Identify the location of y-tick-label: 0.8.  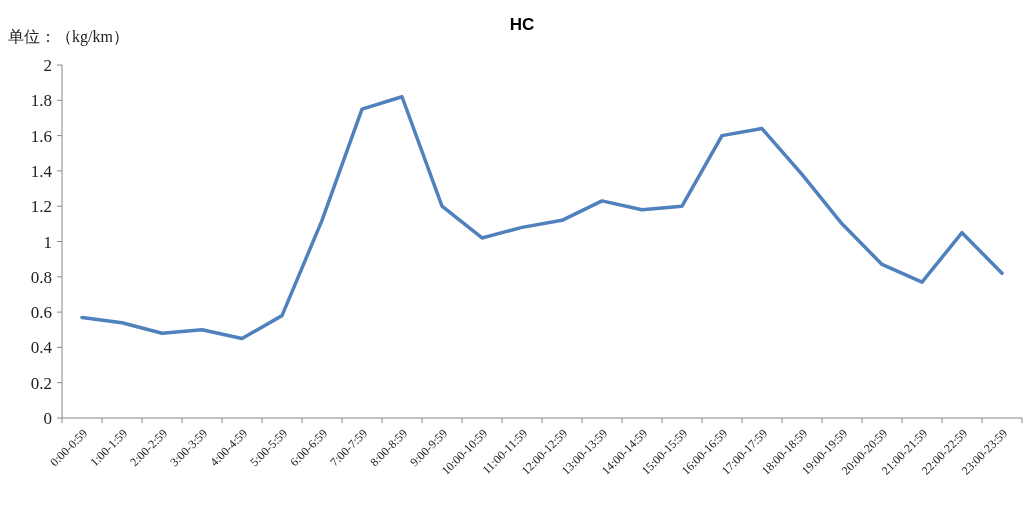
(41, 277).